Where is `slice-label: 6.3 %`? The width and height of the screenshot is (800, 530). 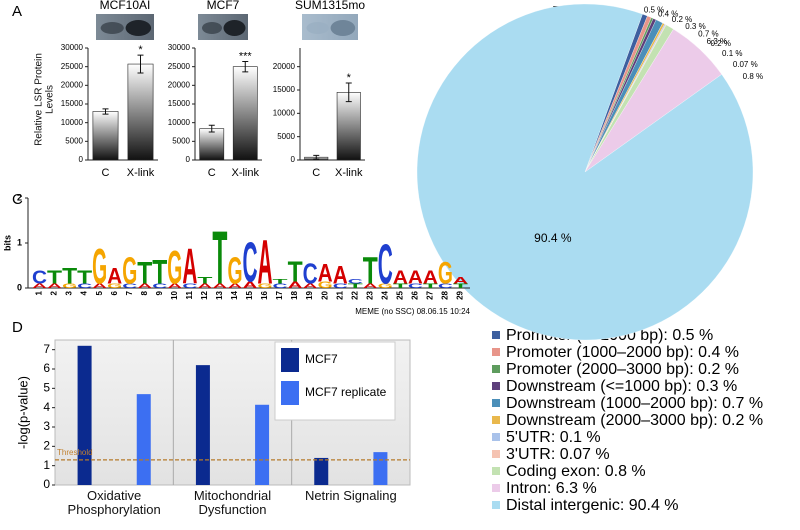 slice-label: 6.3 % is located at coordinates (717, 41).